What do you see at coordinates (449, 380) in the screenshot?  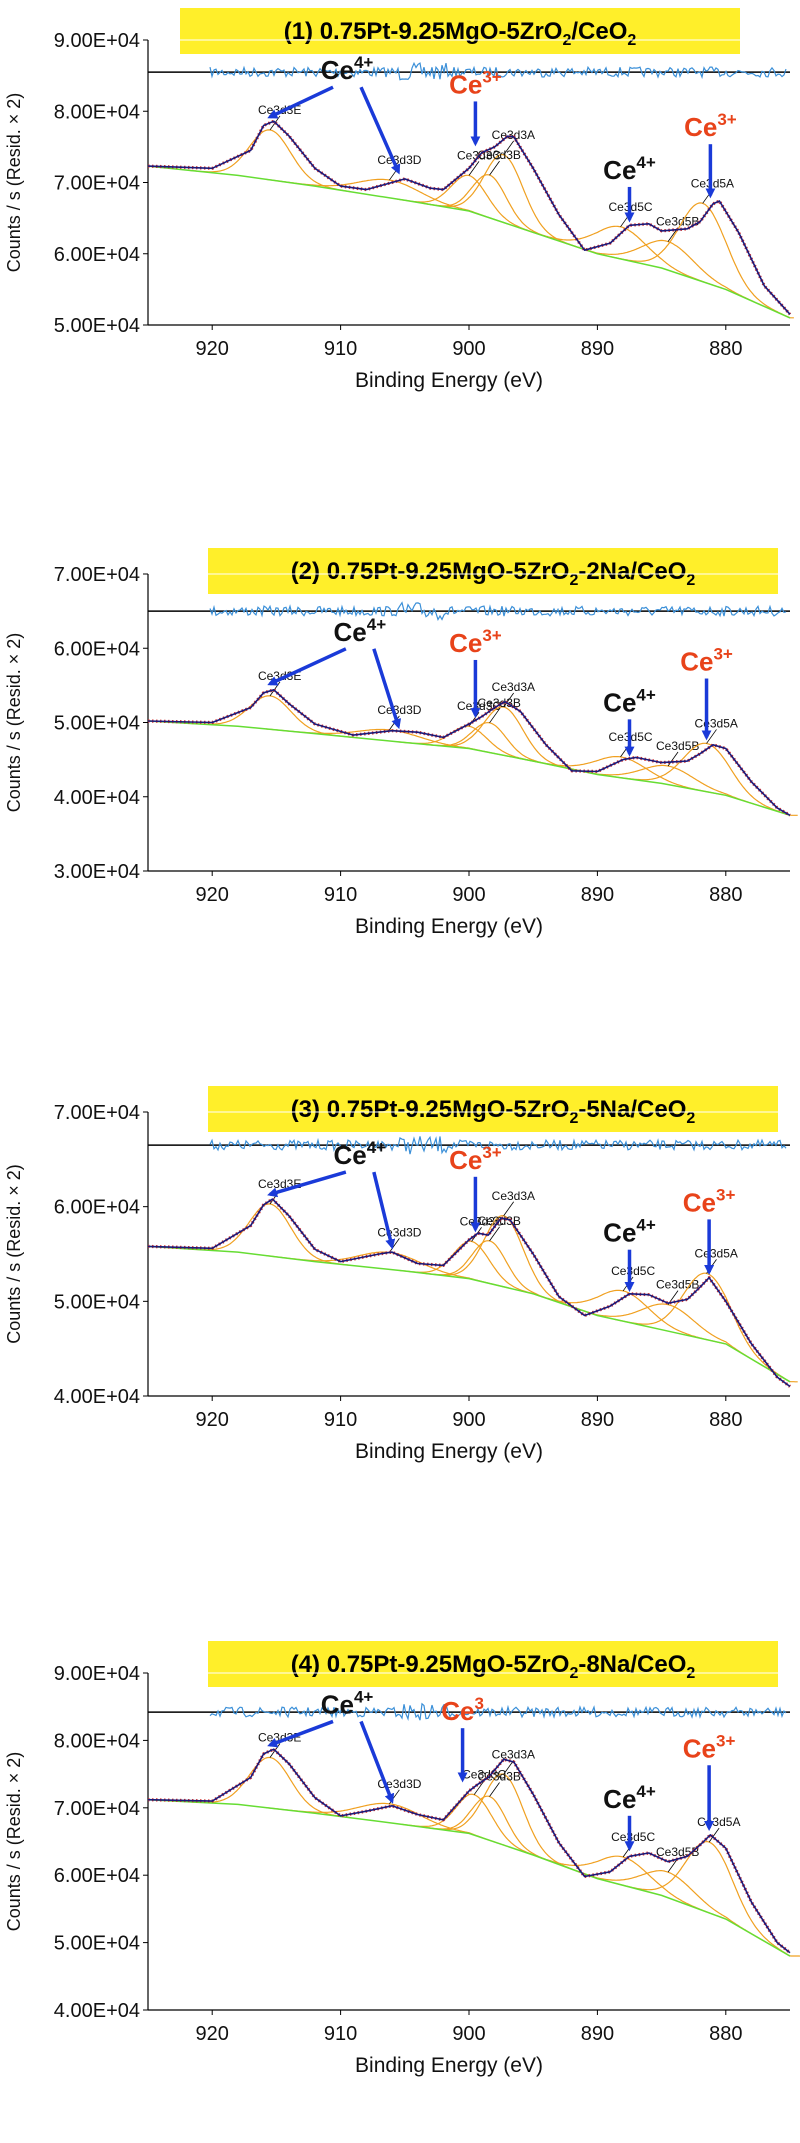 I see `x-axis-label: Binding Energy (eV)` at bounding box center [449, 380].